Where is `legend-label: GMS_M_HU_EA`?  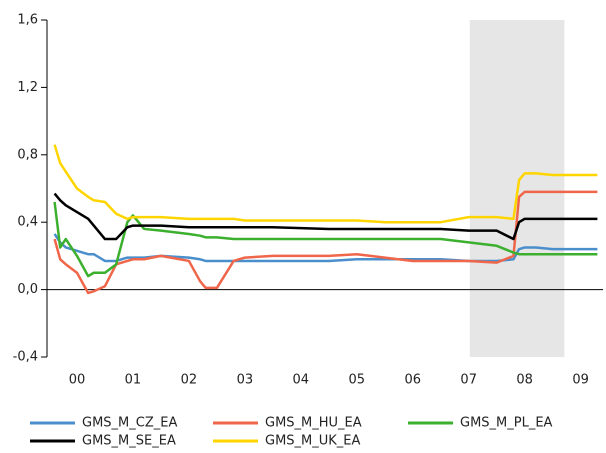 legend-label: GMS_M_HU_EA is located at coordinates (313, 423).